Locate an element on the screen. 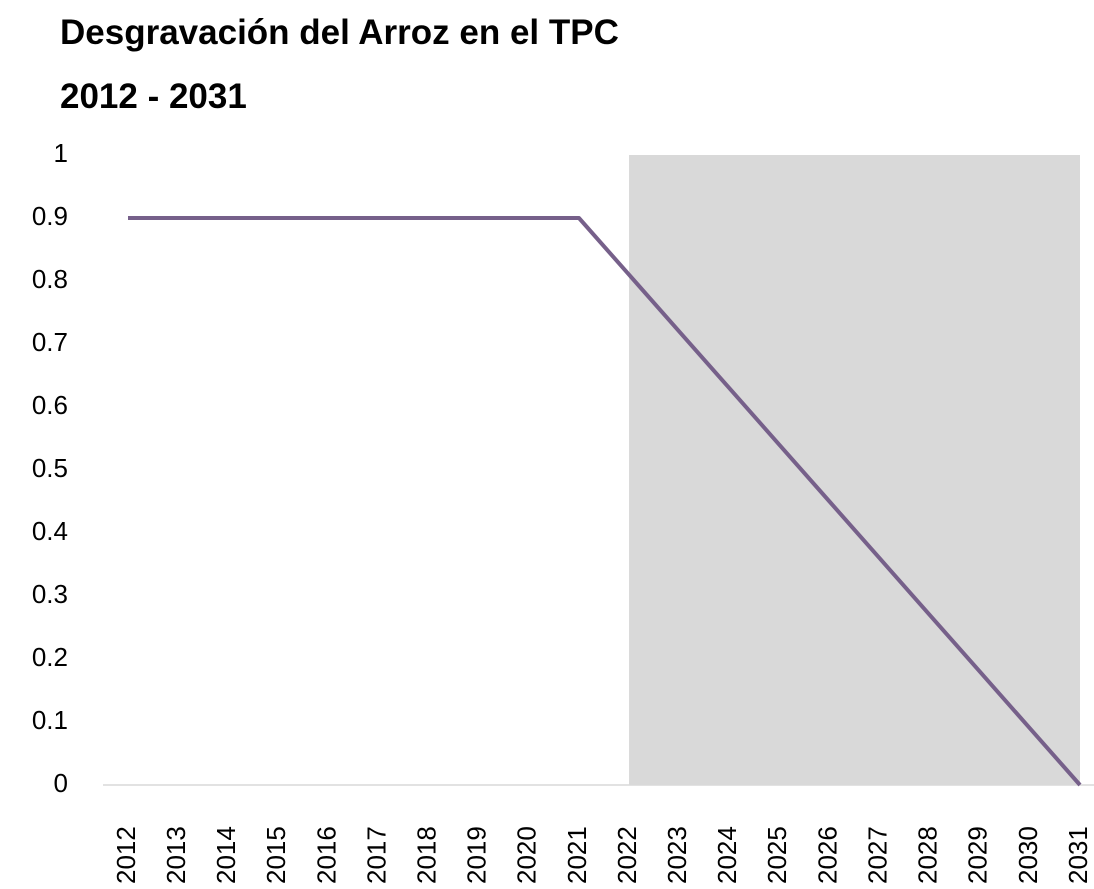 Image resolution: width=1094 pixels, height=889 pixels. y-tick-label: 1 is located at coordinates (61, 153).